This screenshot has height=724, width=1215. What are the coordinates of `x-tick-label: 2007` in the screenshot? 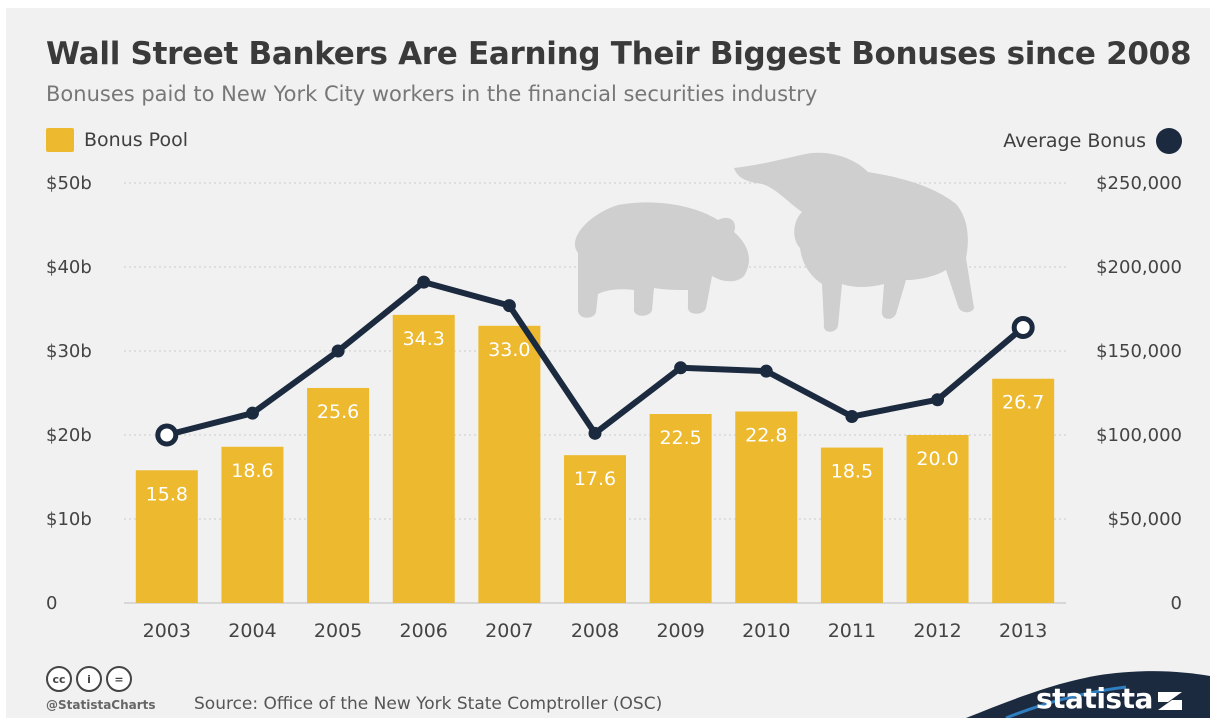 It's located at (509, 631).